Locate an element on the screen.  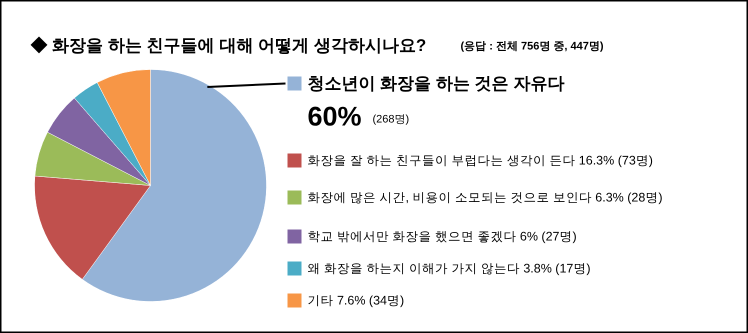
legend-label: 학교 밖에서만 화장을 했으면 좋겠다 6% (27명) is located at coordinates (442, 237).